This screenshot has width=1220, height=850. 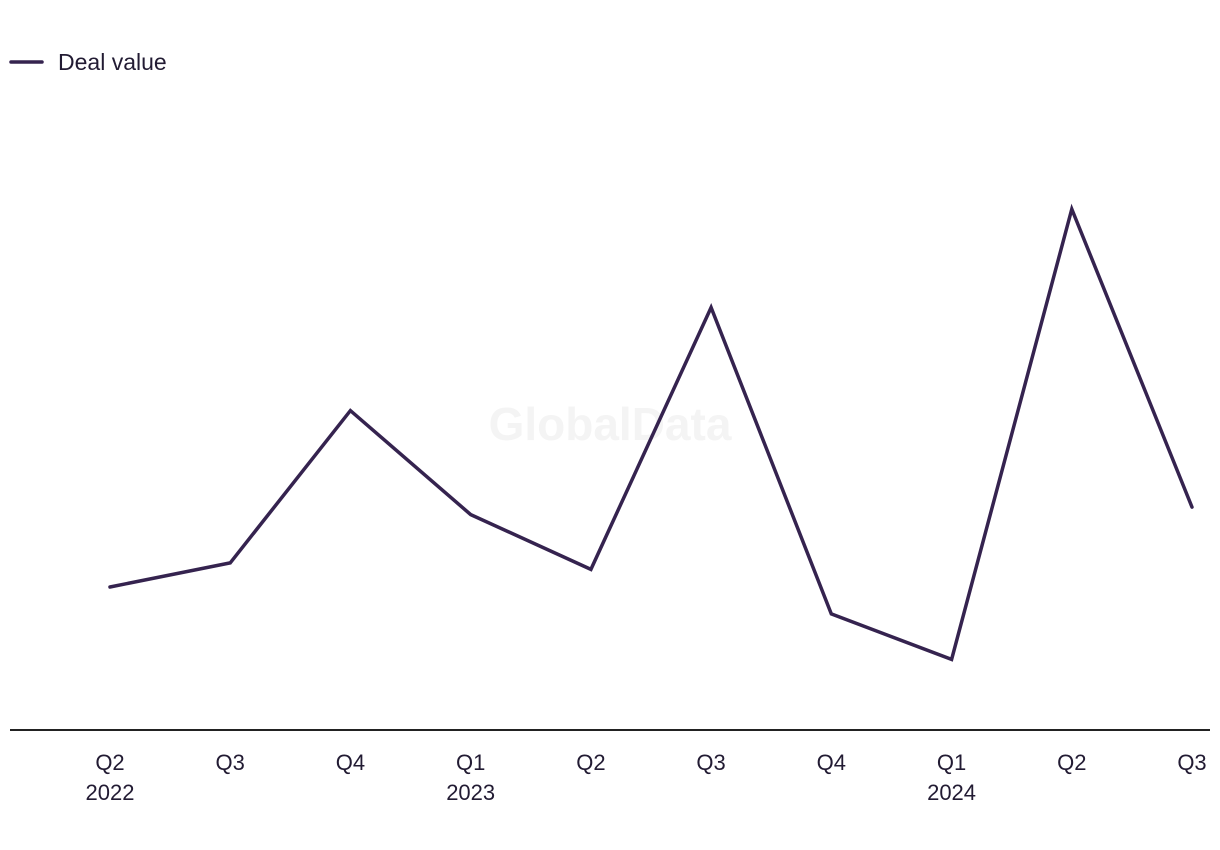 I want to click on legend: Deal value, so click(x=88, y=62).